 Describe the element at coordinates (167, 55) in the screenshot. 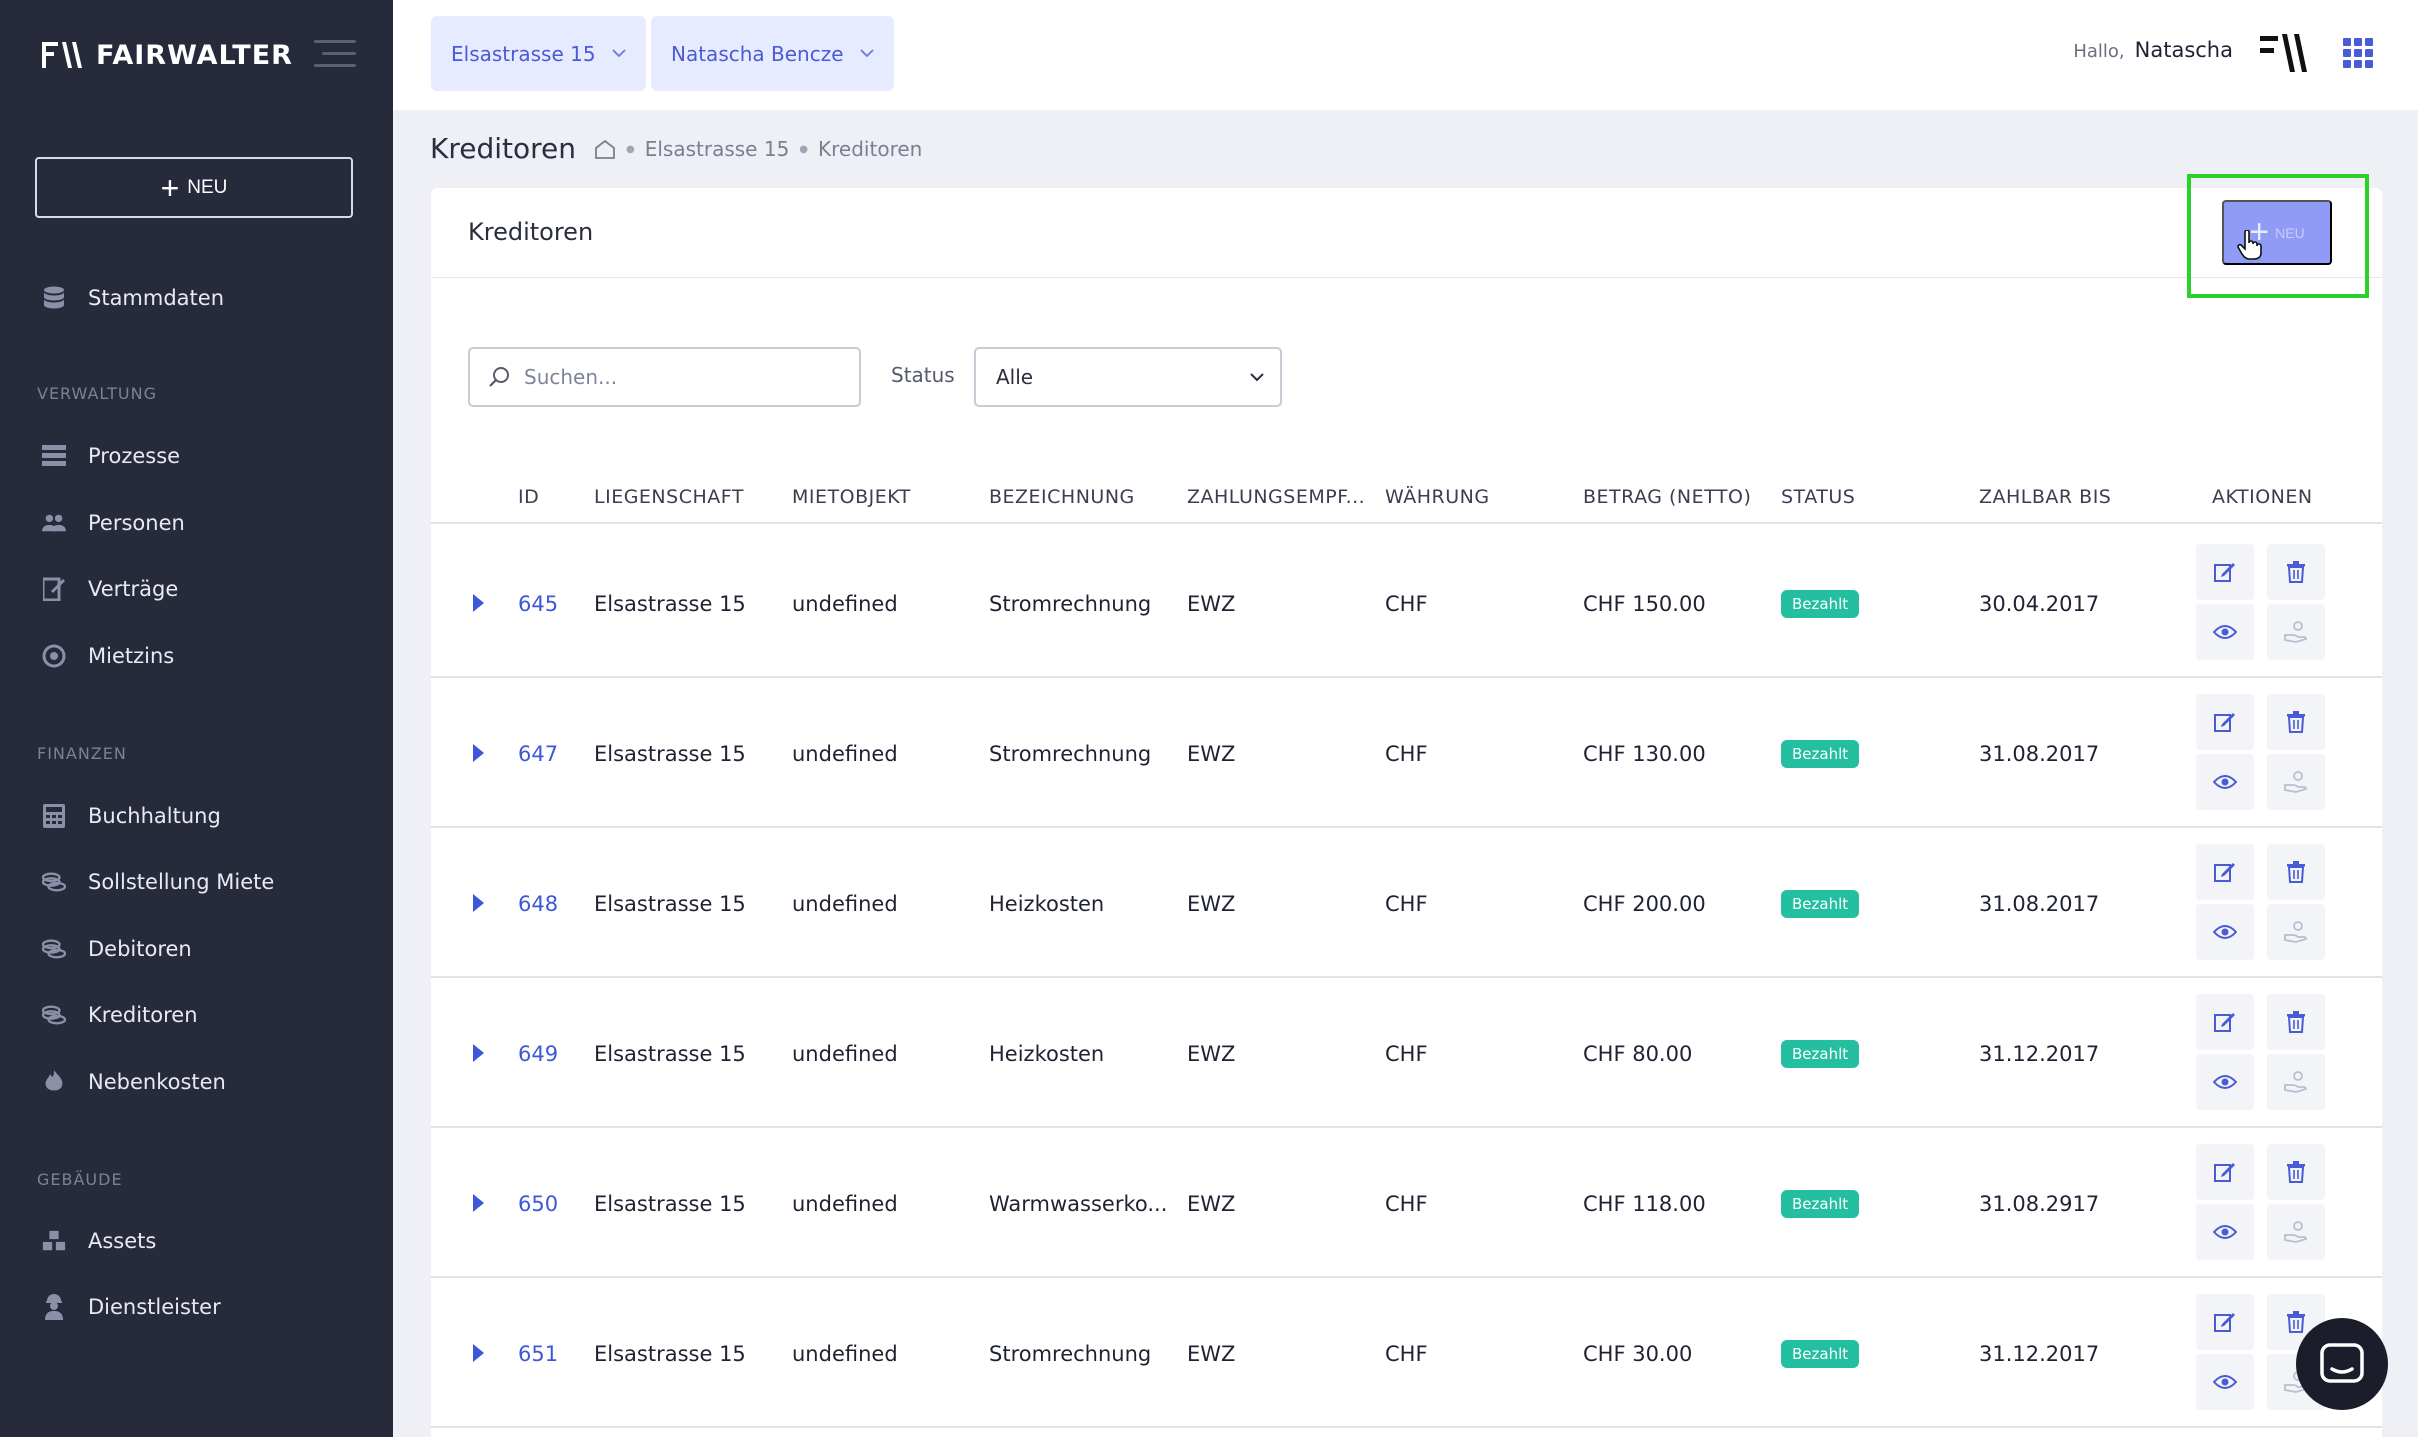

I see `app-logo: FAIRWALTER` at that location.